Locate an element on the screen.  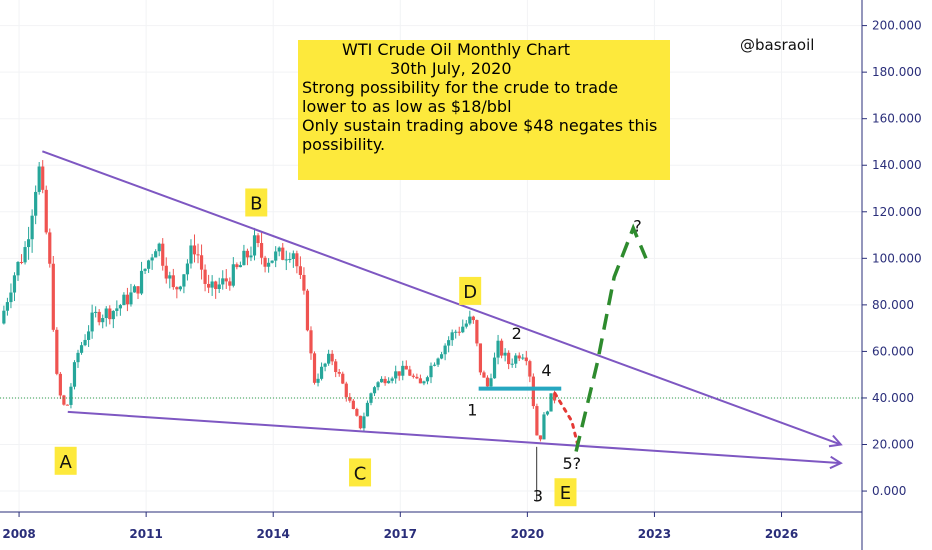
y-tick-label: 40.000 is located at coordinates (893, 398).